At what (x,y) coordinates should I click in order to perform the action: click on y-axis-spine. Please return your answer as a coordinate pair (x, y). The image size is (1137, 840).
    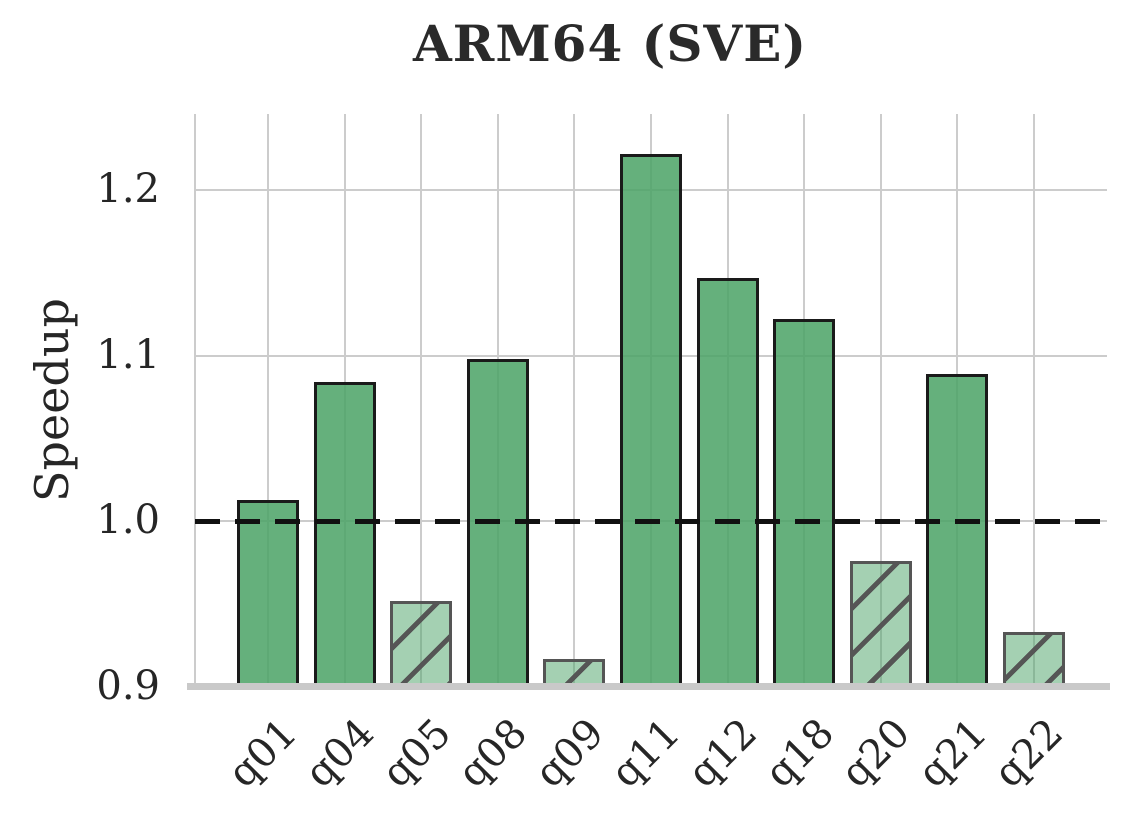
    Looking at the image, I should click on (195, 400).